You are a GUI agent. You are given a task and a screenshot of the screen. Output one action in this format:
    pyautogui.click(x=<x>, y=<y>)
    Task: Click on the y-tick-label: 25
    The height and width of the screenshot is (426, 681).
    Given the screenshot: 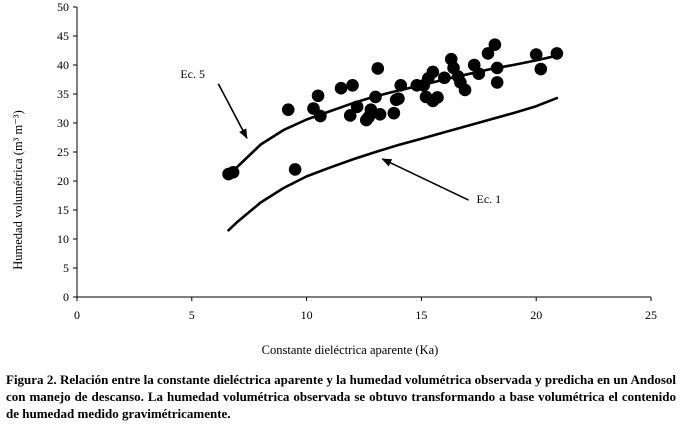 What is the action you would take?
    pyautogui.click(x=63, y=152)
    